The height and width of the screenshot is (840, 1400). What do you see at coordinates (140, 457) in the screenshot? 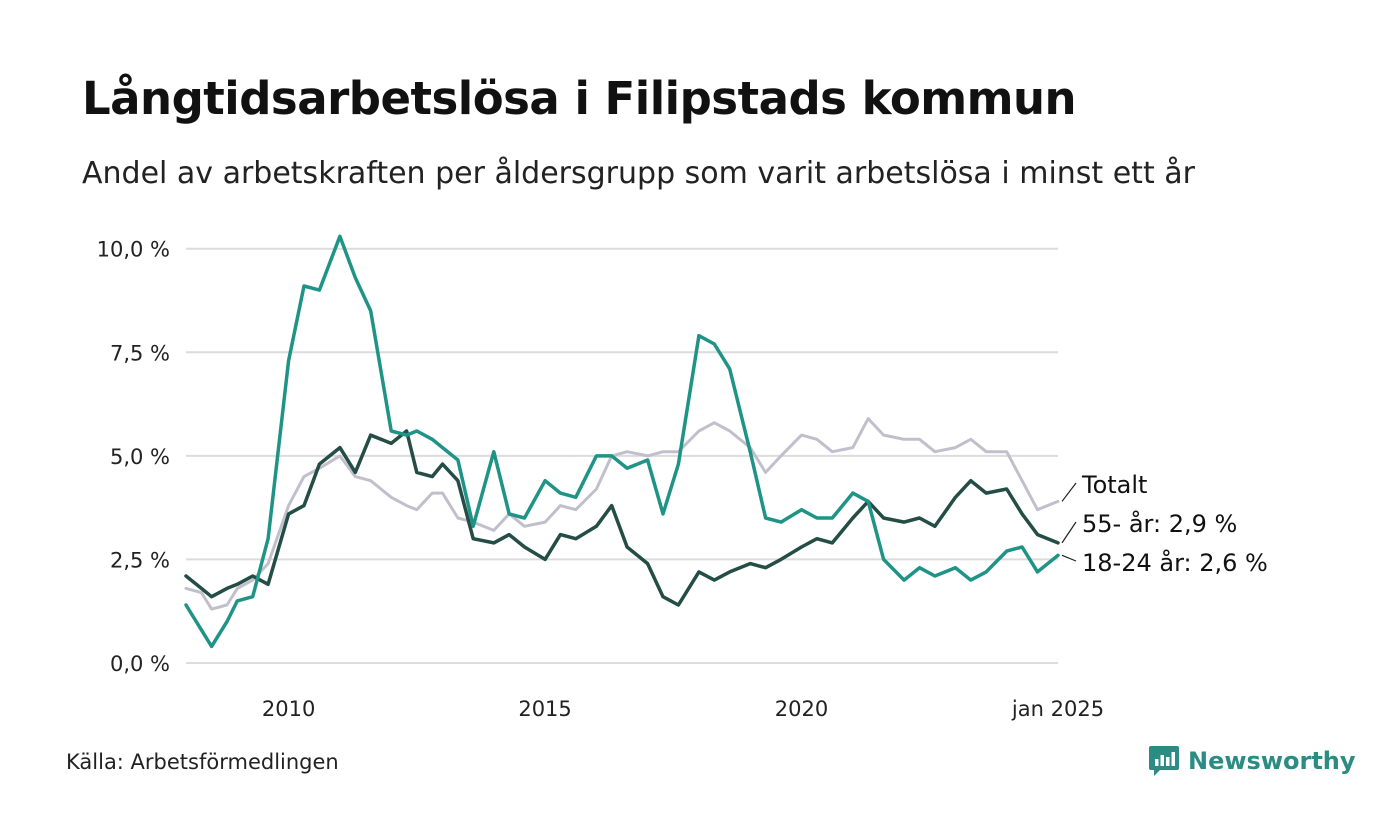
I see `y-tick-label: 5,0 %` at bounding box center [140, 457].